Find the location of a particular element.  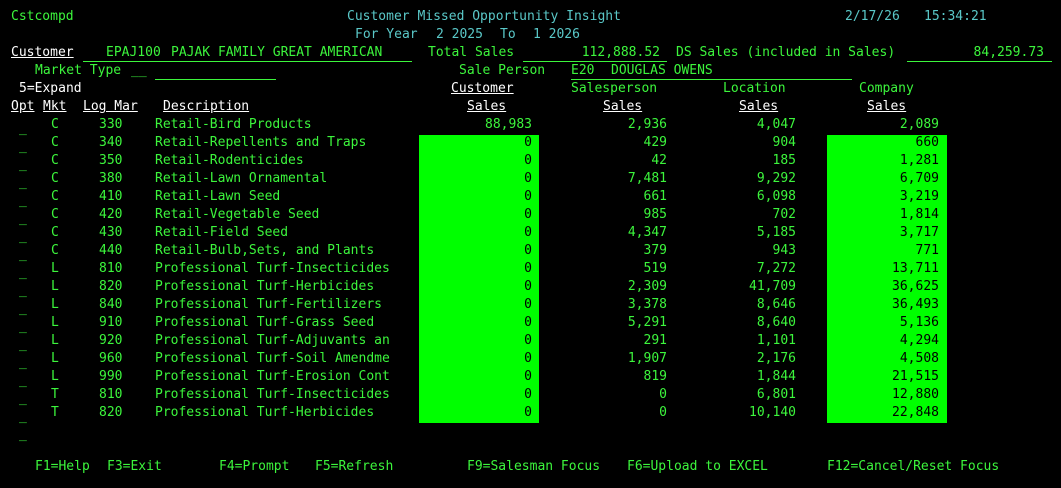

cell-description: Retail-Lawn Seed is located at coordinates (218, 196).